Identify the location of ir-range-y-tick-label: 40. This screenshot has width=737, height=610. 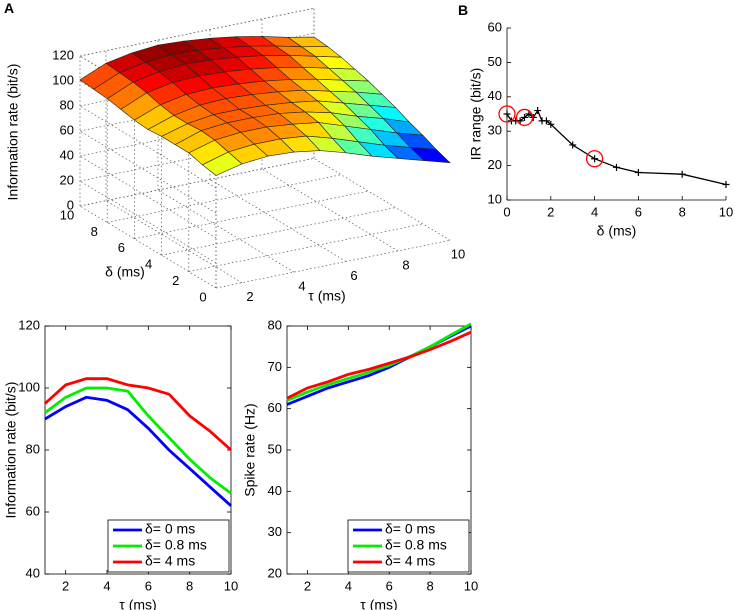
(495, 95).